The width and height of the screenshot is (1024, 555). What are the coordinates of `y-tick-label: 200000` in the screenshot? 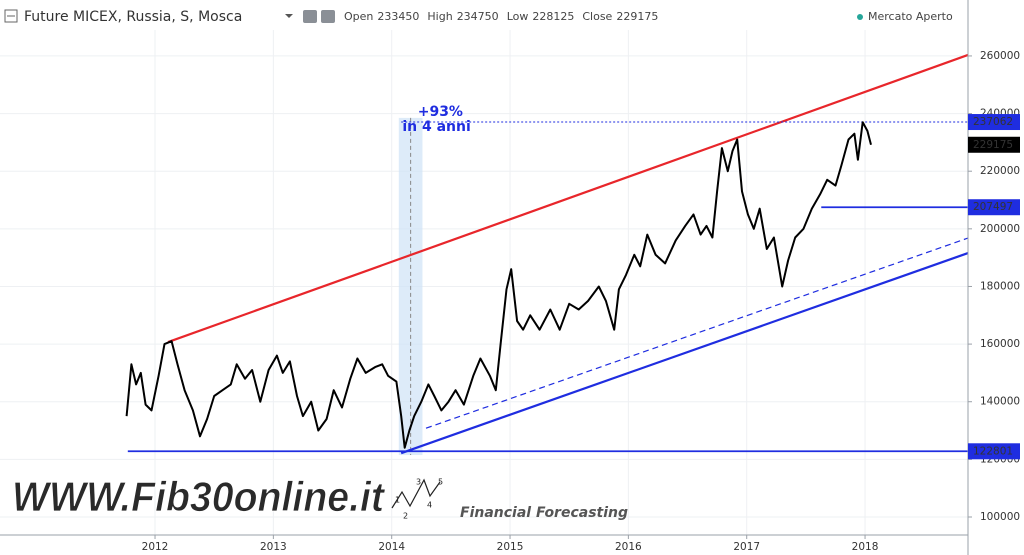 It's located at (1000, 229).